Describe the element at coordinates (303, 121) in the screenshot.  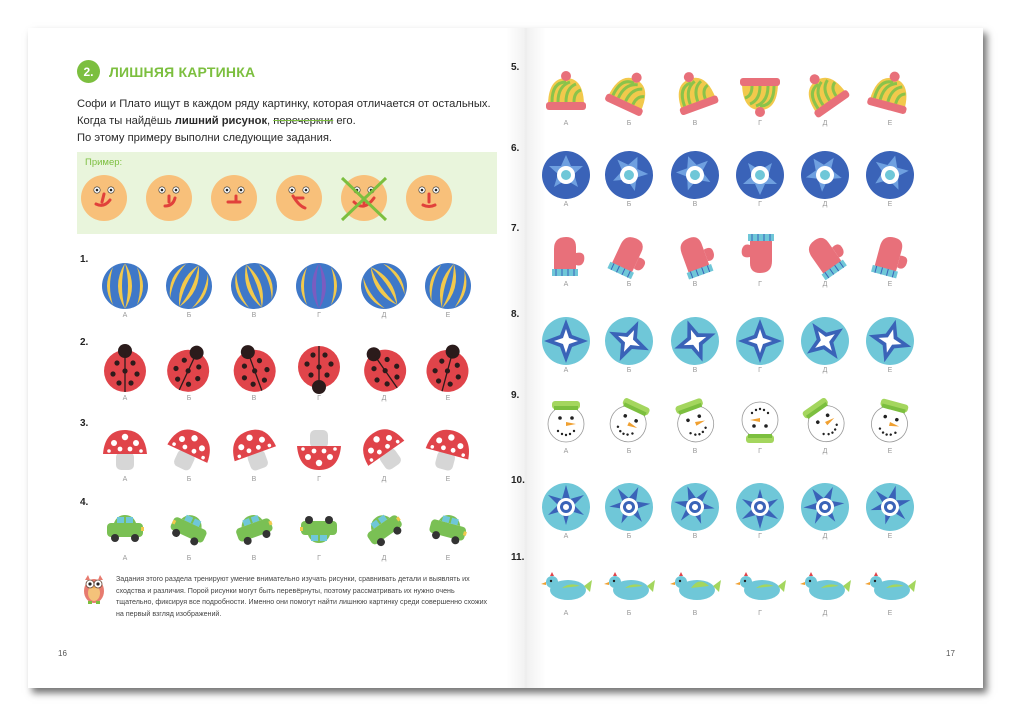
I see `intro-line-2-strike: перечеркни` at that location.